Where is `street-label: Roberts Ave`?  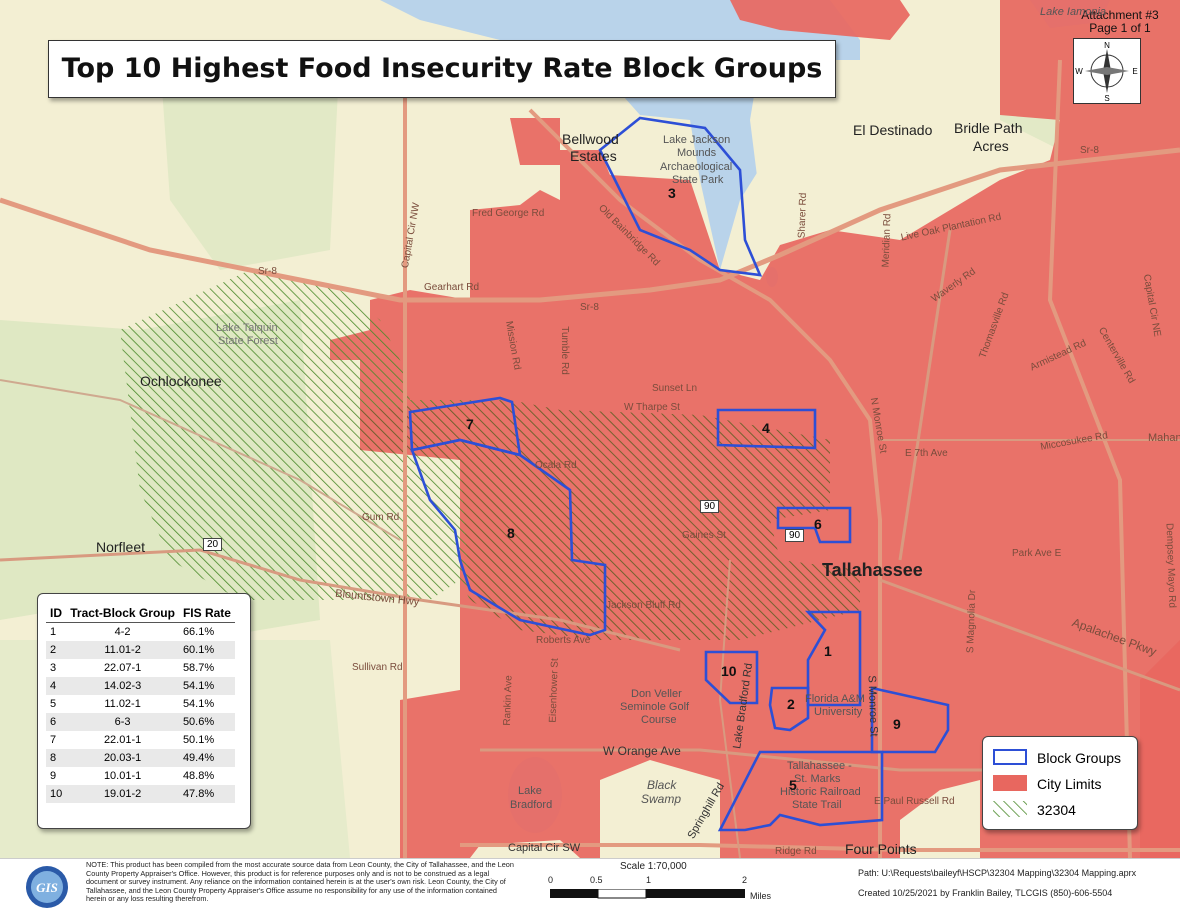
street-label: Roberts Ave is located at coordinates (563, 640).